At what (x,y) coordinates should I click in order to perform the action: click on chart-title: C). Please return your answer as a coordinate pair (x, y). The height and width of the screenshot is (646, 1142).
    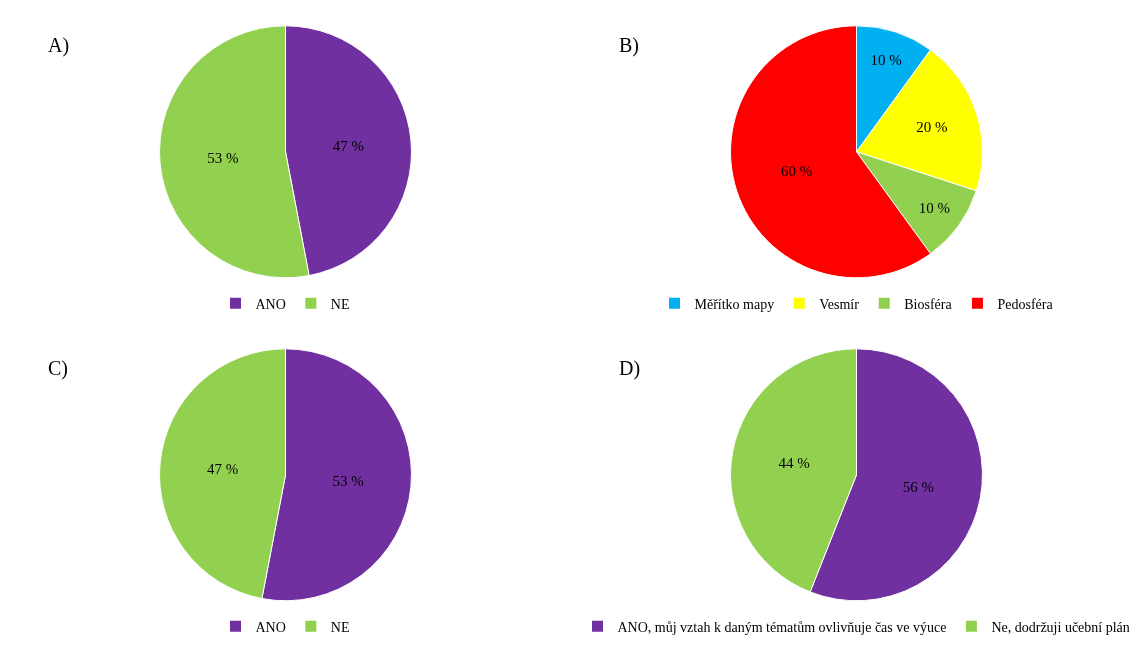
    Looking at the image, I should click on (58, 368).